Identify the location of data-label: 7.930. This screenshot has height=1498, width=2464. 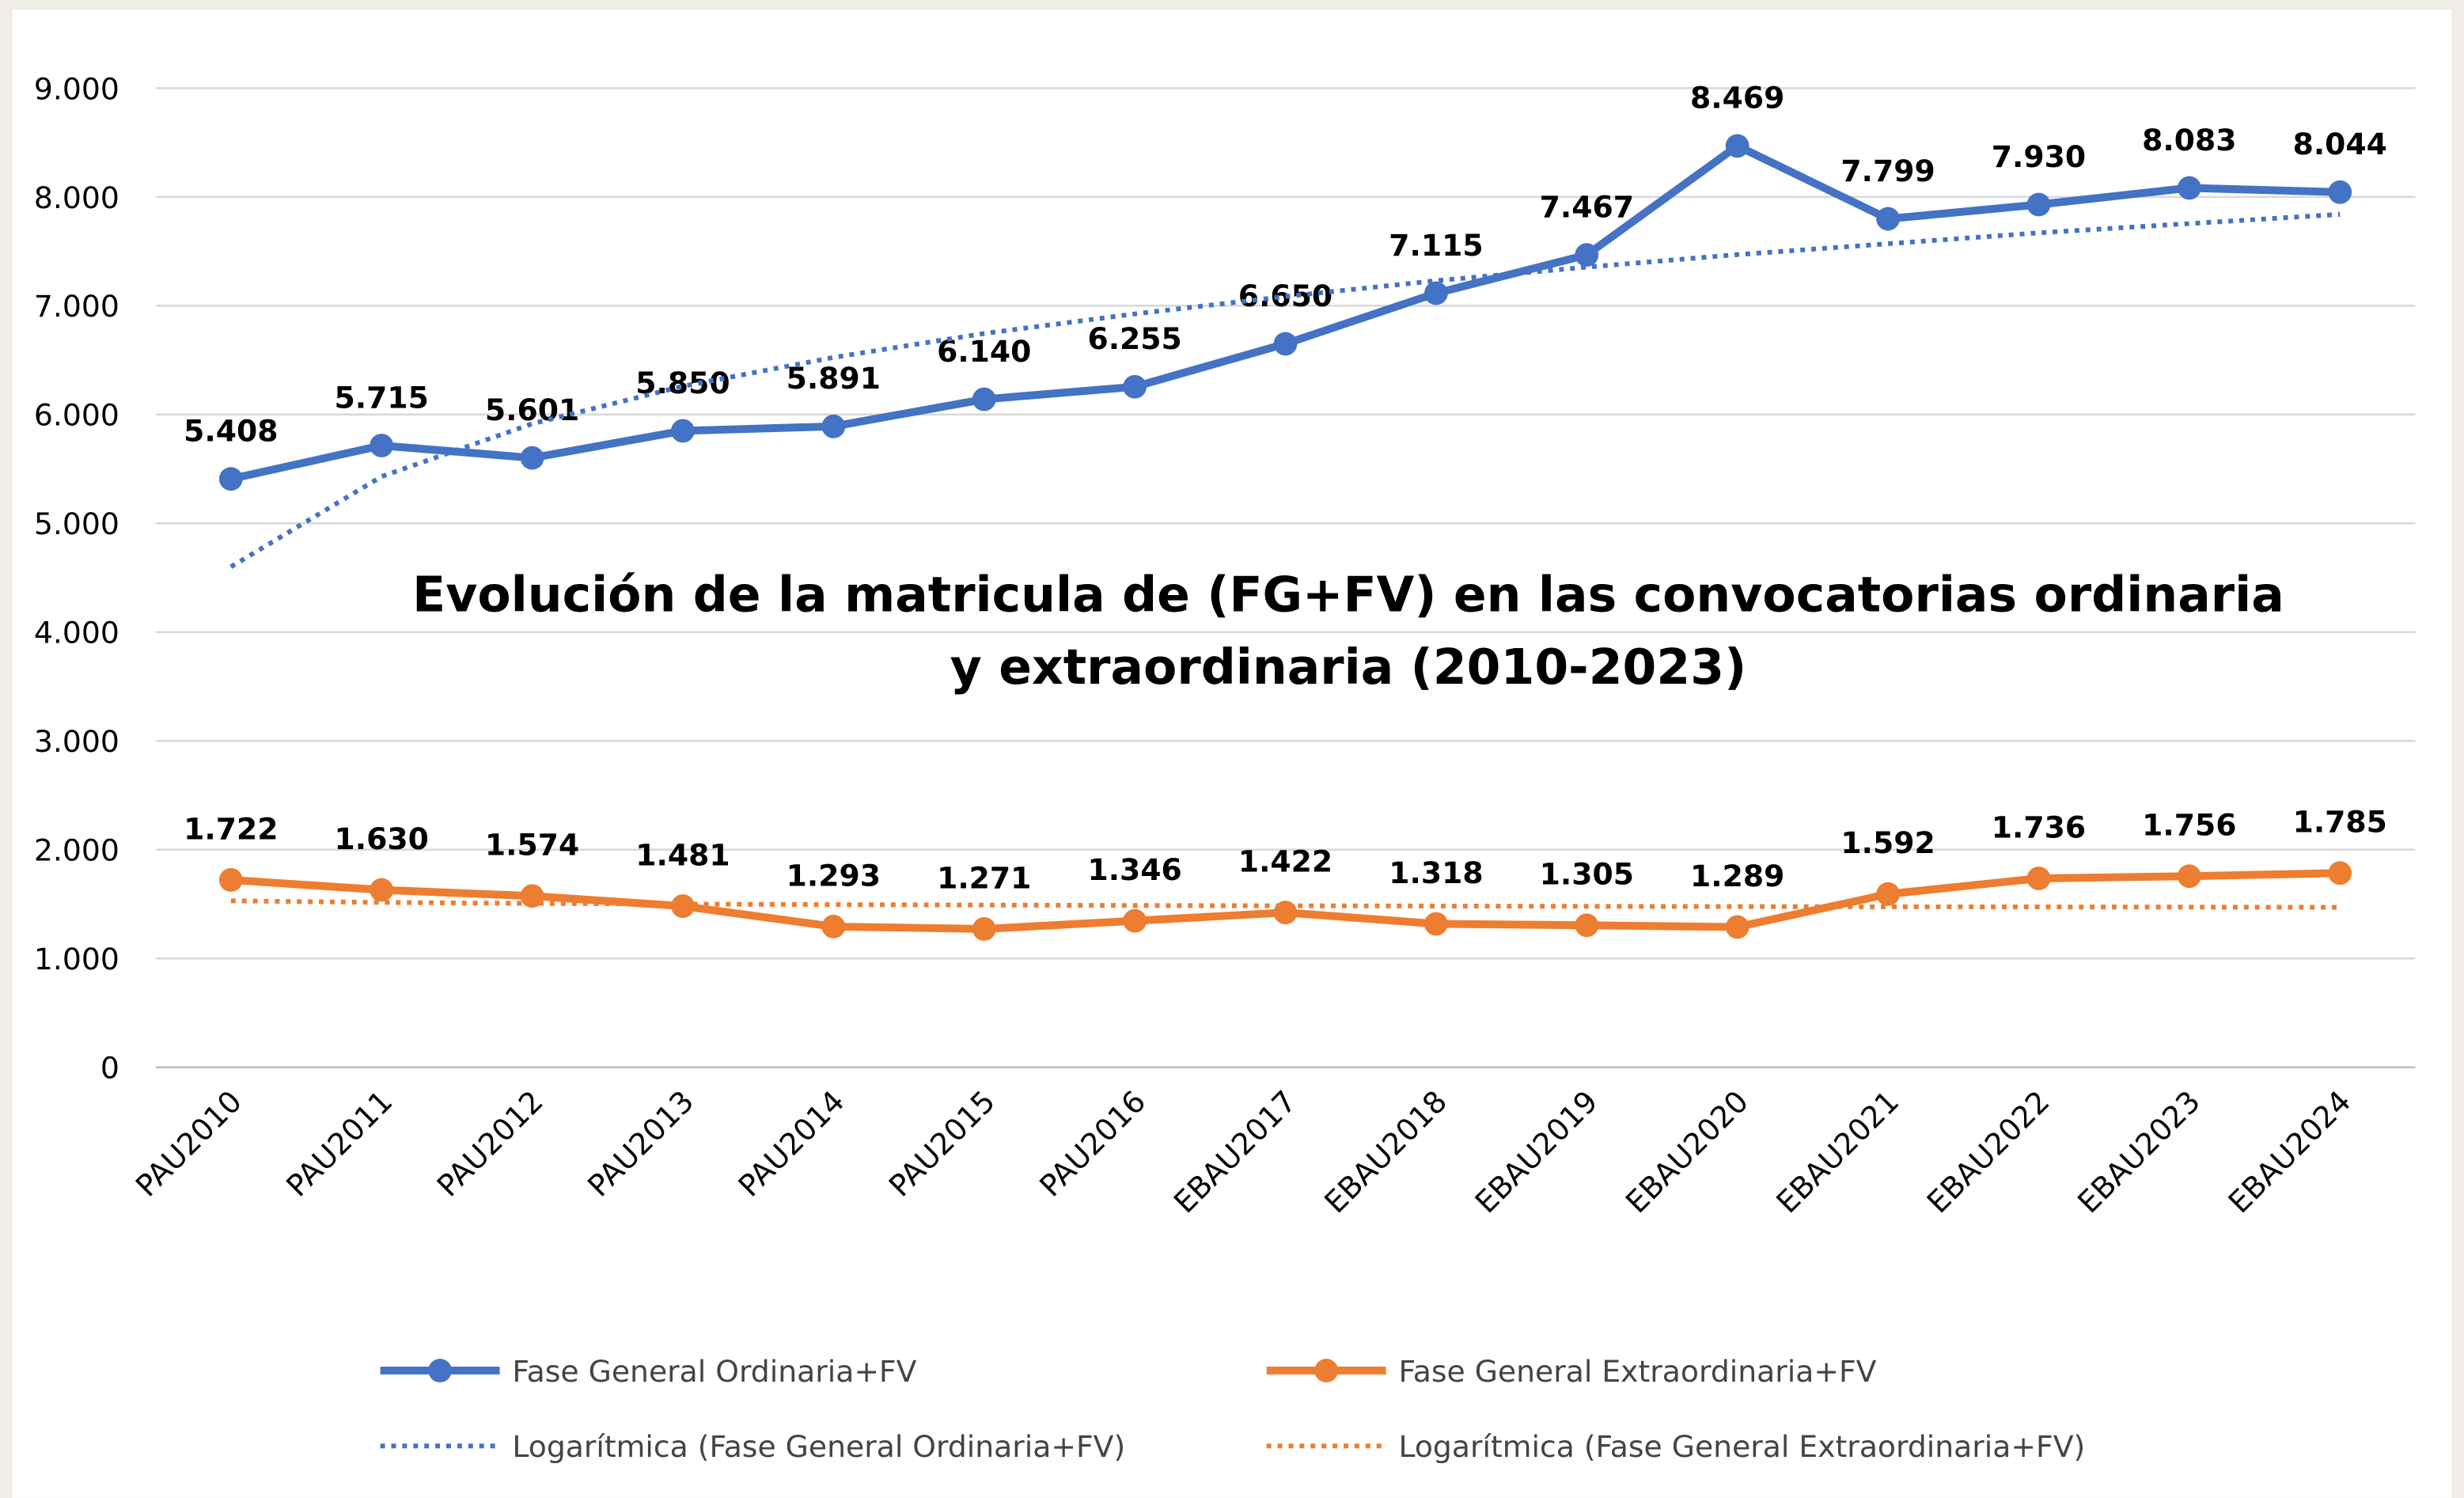
(2039, 156).